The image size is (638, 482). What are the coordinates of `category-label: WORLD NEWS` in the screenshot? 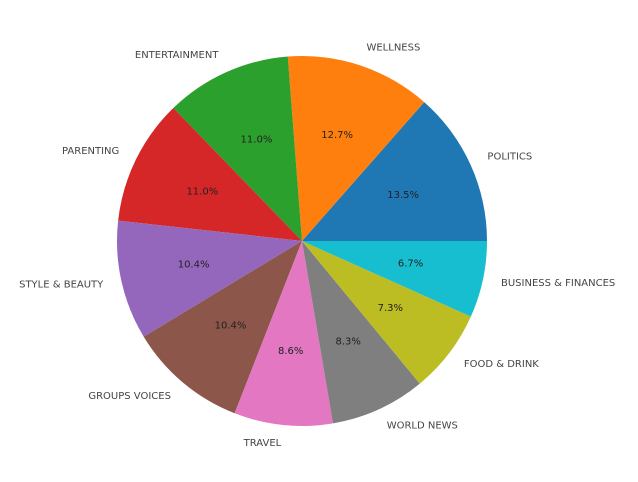 It's located at (422, 426).